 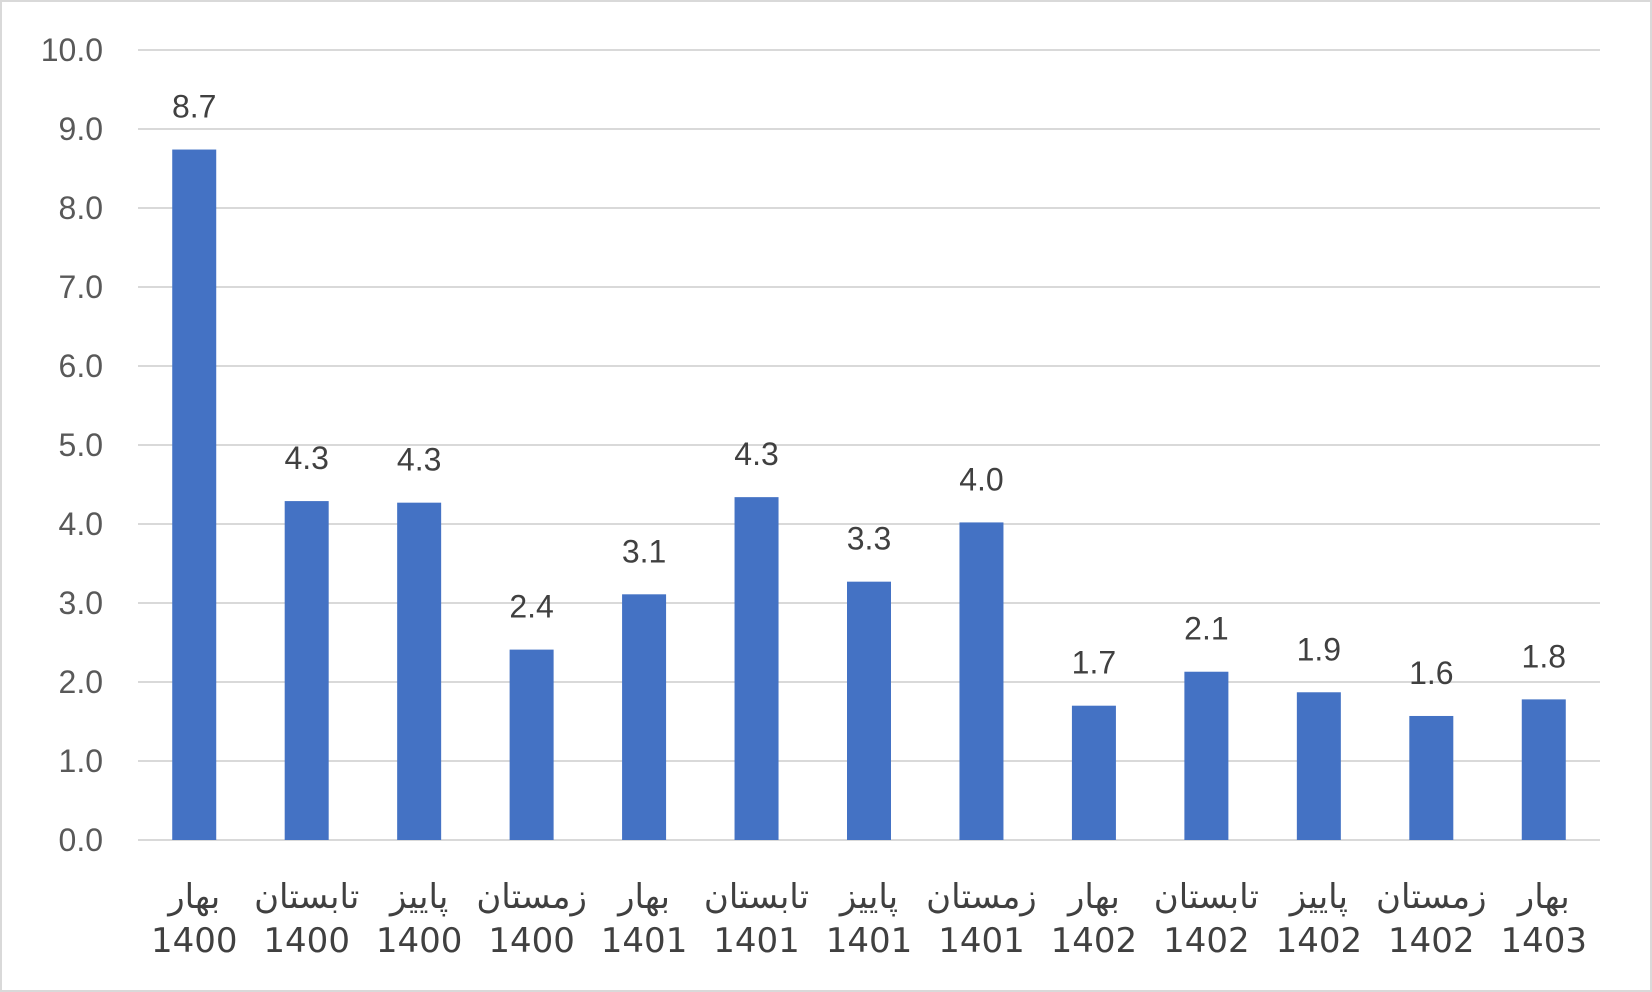 I want to click on y-tick-label: 0.0, so click(x=81, y=840).